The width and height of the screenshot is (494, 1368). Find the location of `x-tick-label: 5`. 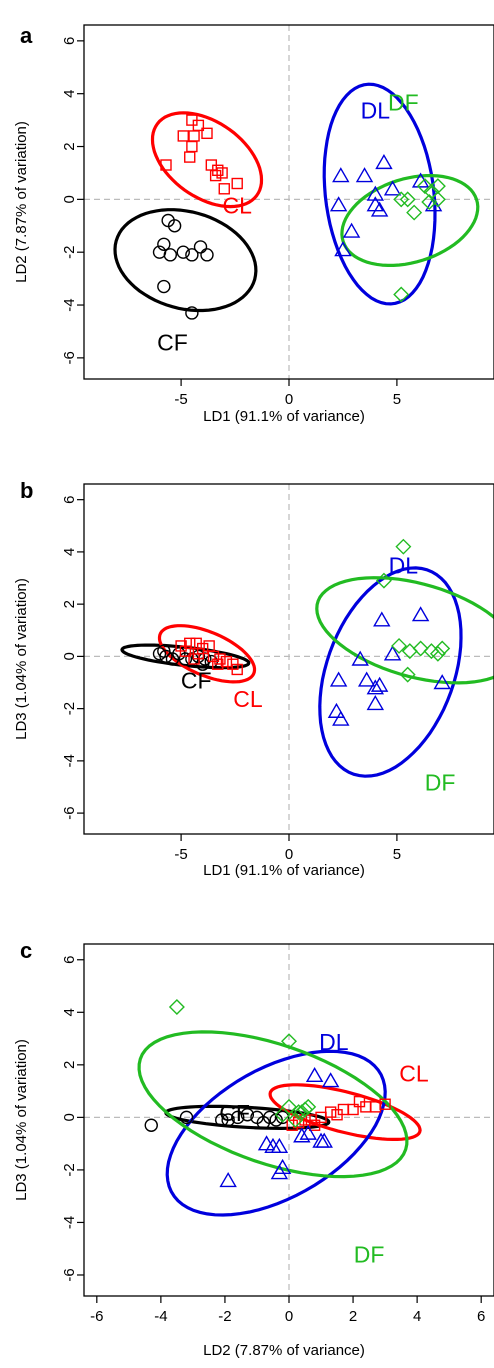

x-tick-label: 5 is located at coordinates (397, 399).